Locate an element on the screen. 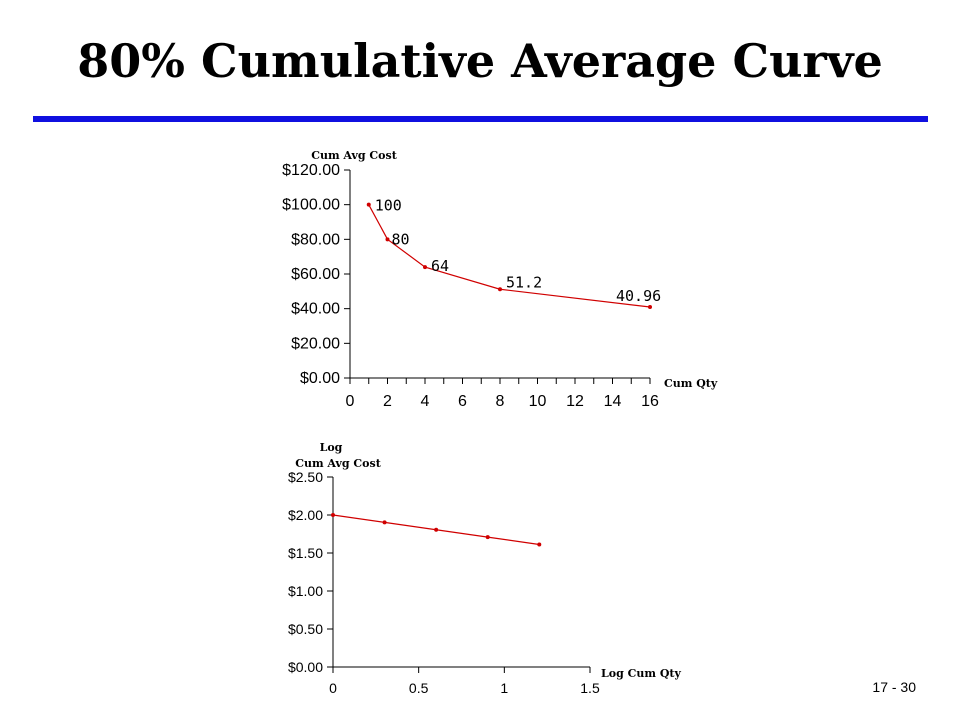 This screenshot has width=960, height=720. page-number: 17 - 30 is located at coordinates (894, 687).